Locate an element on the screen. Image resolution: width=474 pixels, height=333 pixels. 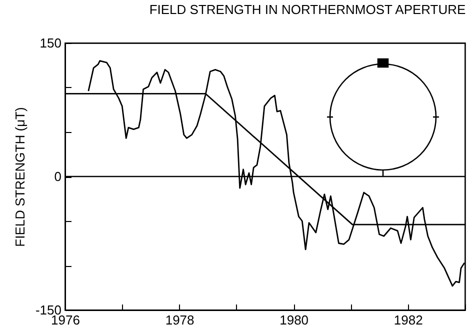
y-tick-label: 150 is located at coordinates (51, 43).